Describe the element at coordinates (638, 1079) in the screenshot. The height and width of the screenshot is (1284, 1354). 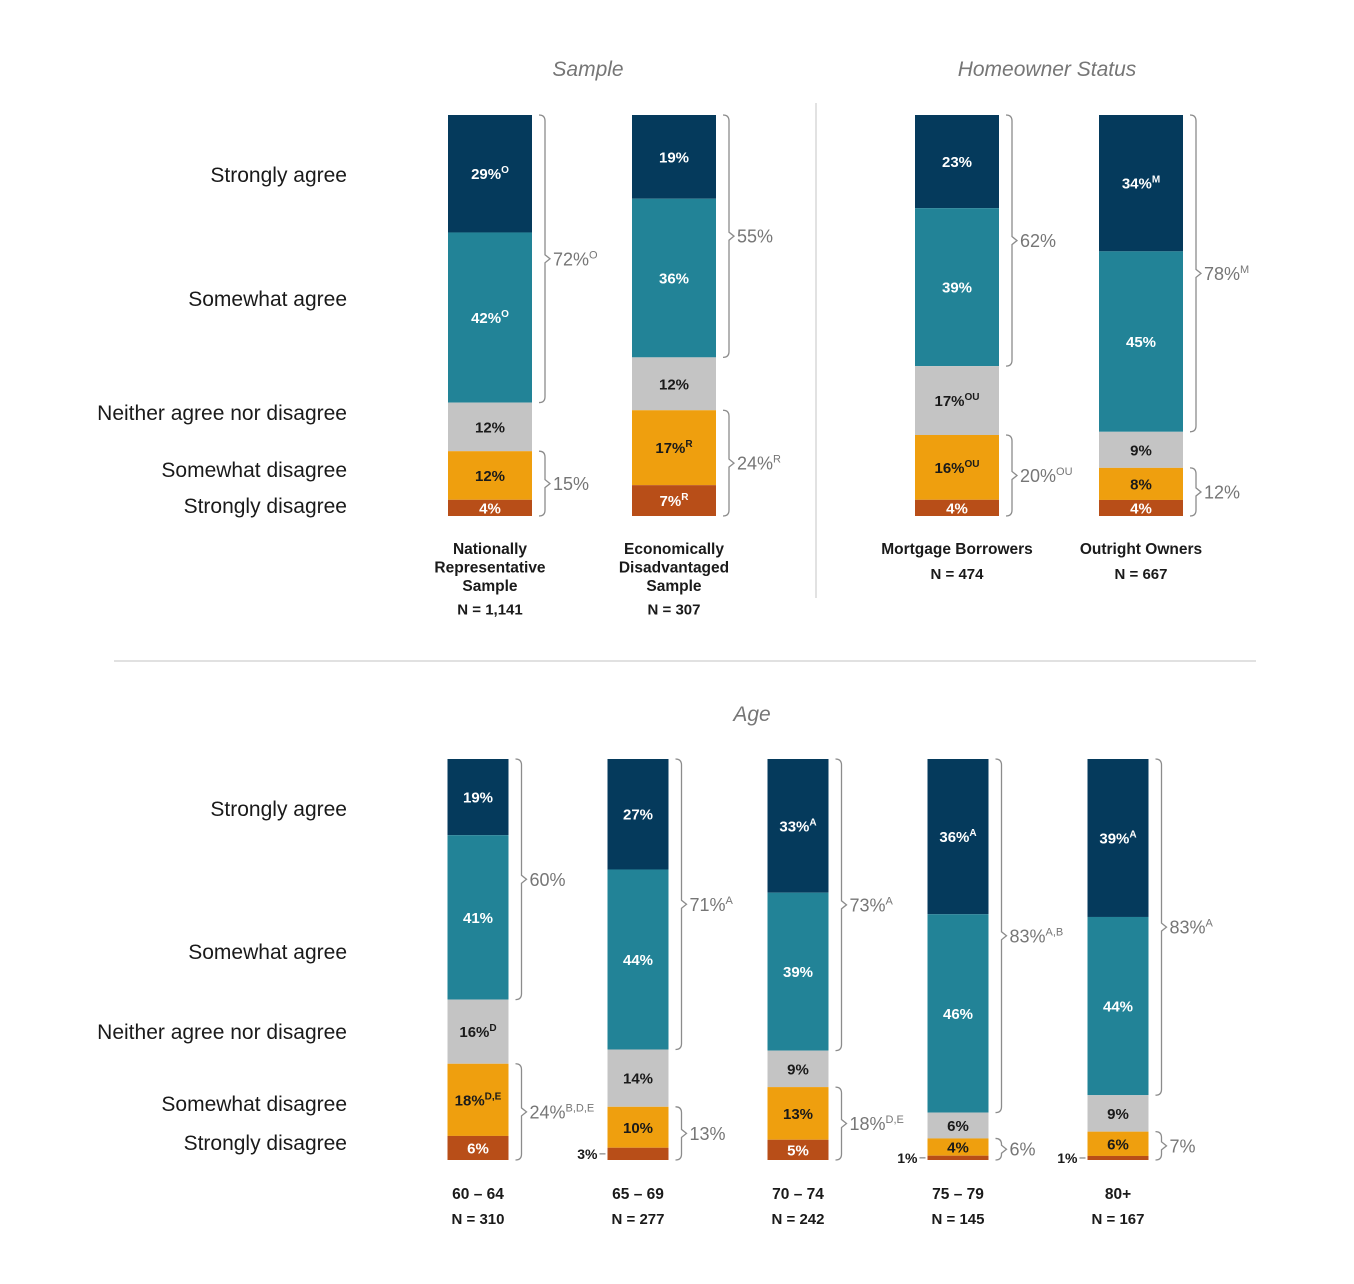
I see `segment-label-neither: 14%` at that location.